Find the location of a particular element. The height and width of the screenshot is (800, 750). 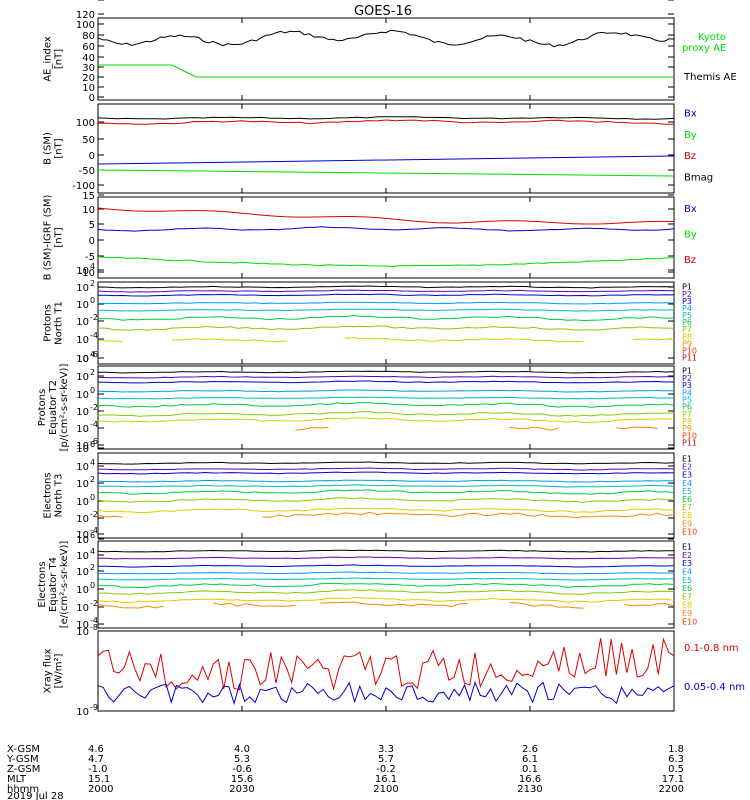

y-axis-label: Protons is located at coordinates (42, 407).